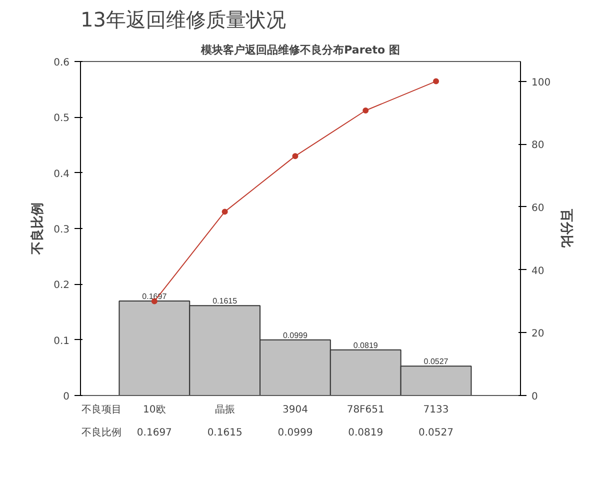 The width and height of the screenshot is (600, 480). What do you see at coordinates (436, 361) in the screenshot?
I see `text: 0.0527` at bounding box center [436, 361].